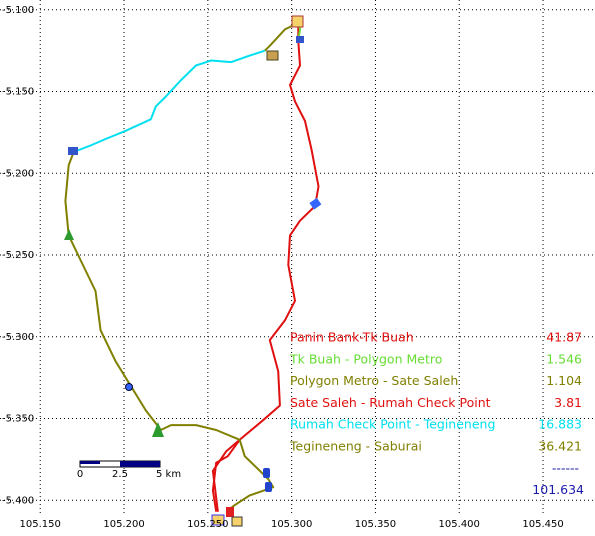  Describe the element at coordinates (390, 402) in the screenshot. I see `legend-label: Sate Saleh - Rumah Check Point` at that location.